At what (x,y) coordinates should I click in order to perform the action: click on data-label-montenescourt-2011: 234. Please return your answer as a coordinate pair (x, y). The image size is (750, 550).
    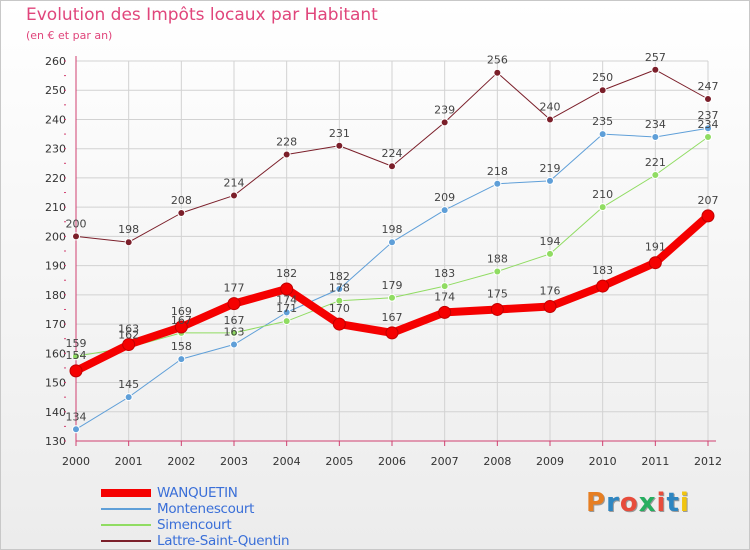
    Looking at the image, I should click on (655, 124).